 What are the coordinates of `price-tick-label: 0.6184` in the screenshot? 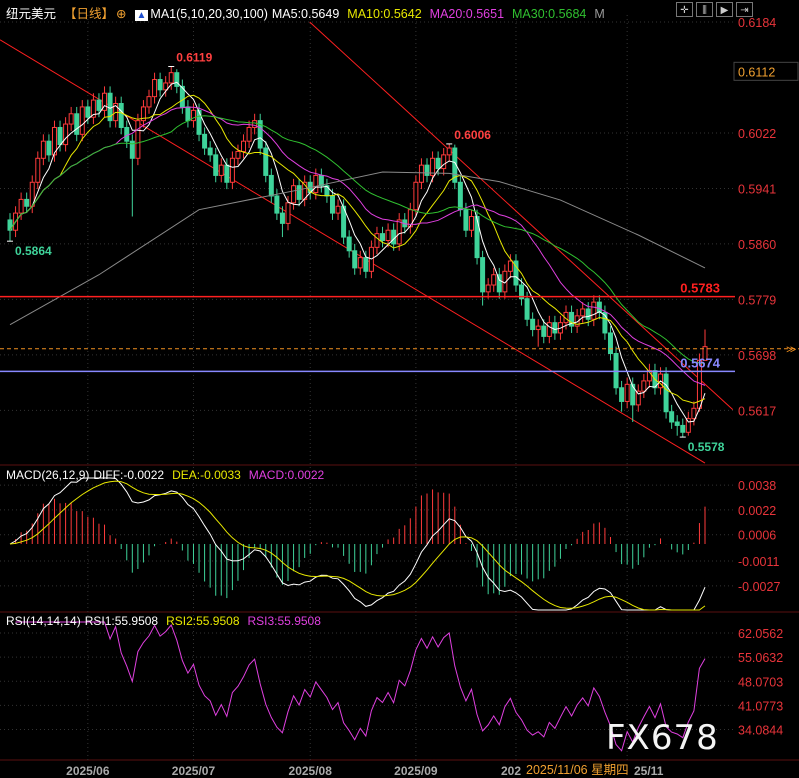 It's located at (757, 23).